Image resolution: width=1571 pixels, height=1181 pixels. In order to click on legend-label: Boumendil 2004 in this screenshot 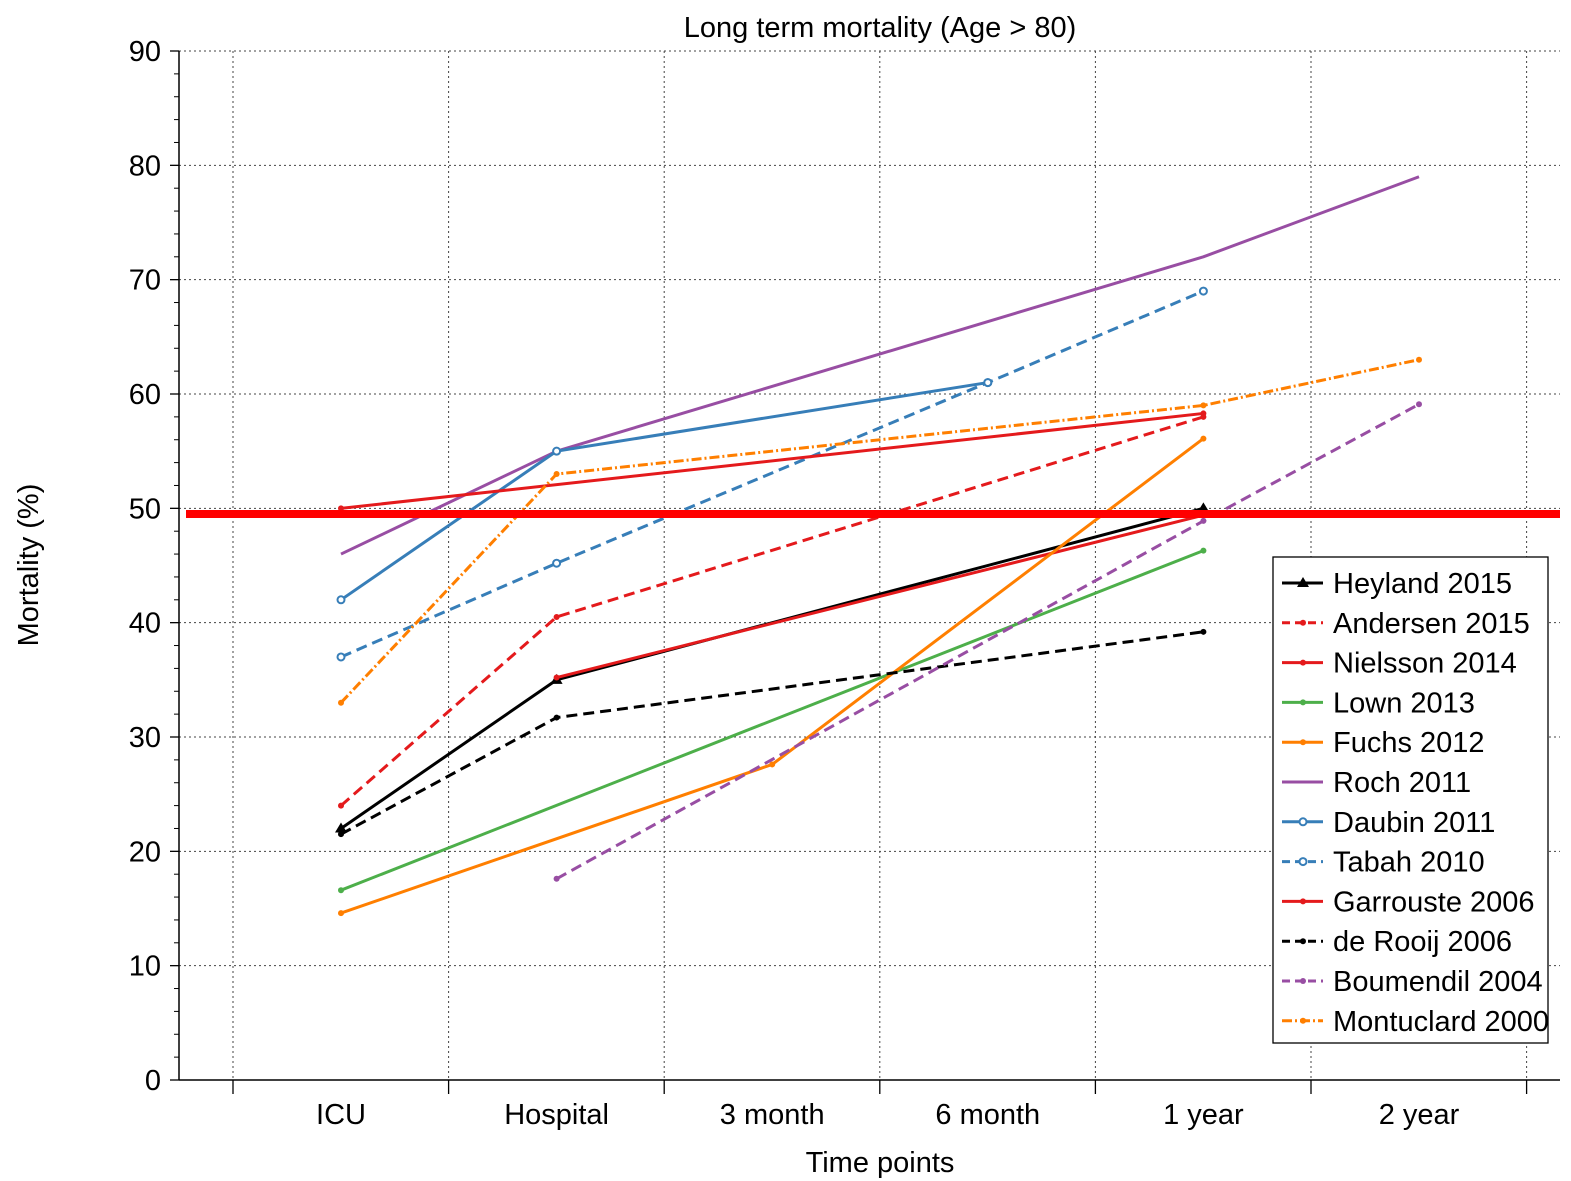, I will do `click(1438, 982)`.